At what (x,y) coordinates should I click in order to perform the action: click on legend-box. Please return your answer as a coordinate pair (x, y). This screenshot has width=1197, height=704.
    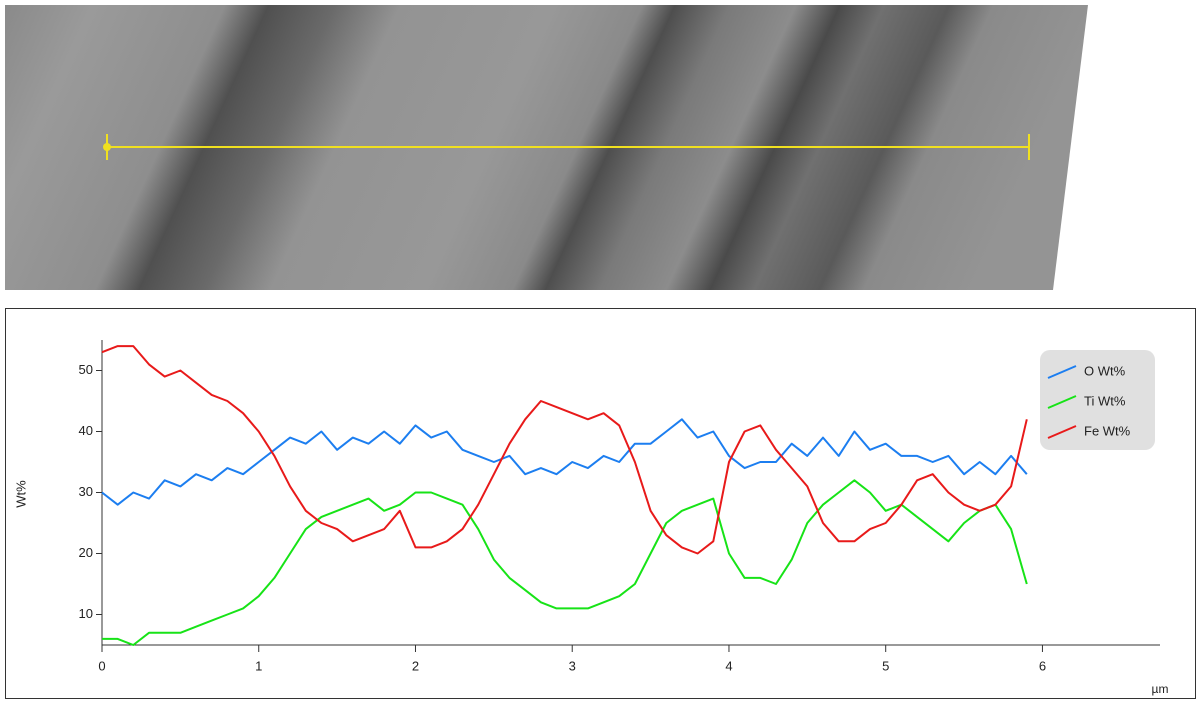
    Looking at the image, I should click on (1097, 400).